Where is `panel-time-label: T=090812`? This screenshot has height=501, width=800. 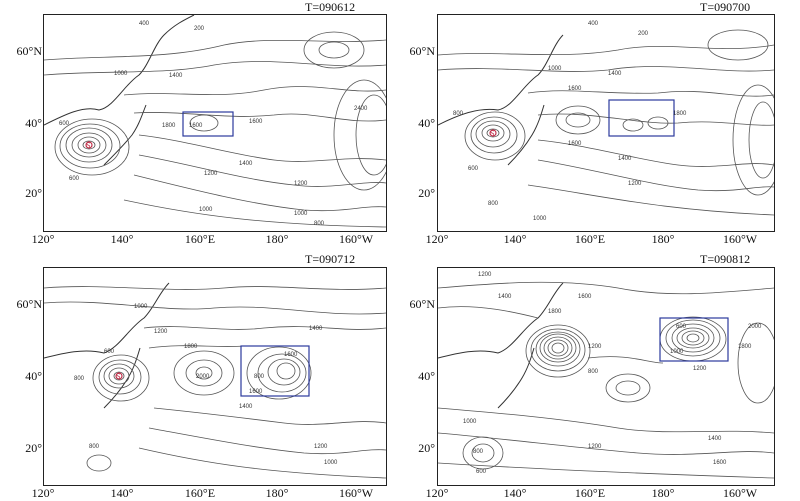 panel-time-label: T=090812 is located at coordinates (725, 259).